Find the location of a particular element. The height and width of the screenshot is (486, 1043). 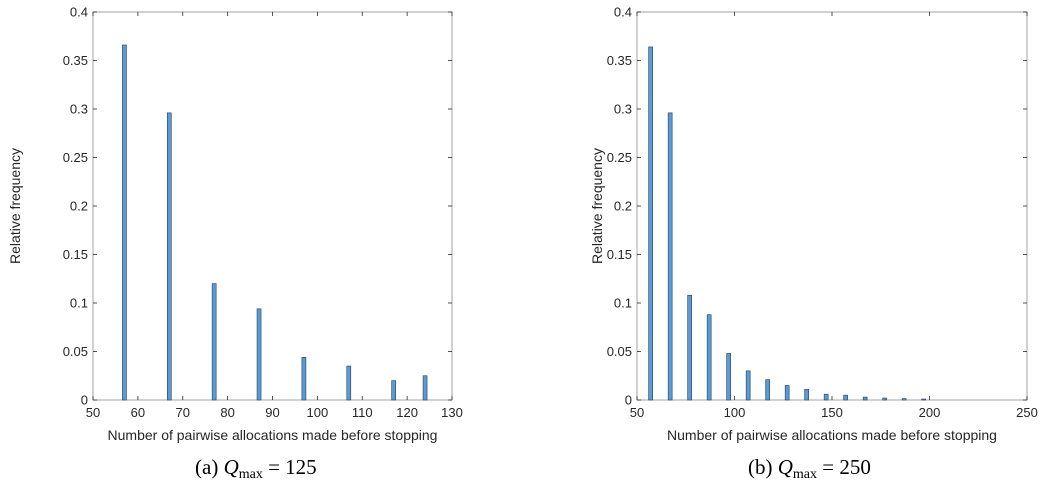

x-tick-label: 90 is located at coordinates (272, 412).